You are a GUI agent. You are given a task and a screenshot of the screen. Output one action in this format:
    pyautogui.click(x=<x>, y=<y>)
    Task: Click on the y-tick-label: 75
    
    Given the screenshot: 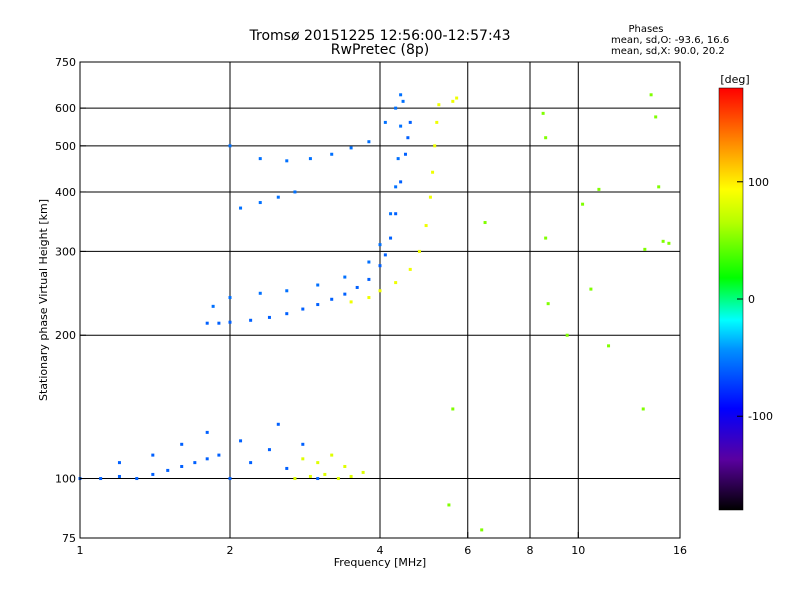 What is the action you would take?
    pyautogui.click(x=69, y=538)
    